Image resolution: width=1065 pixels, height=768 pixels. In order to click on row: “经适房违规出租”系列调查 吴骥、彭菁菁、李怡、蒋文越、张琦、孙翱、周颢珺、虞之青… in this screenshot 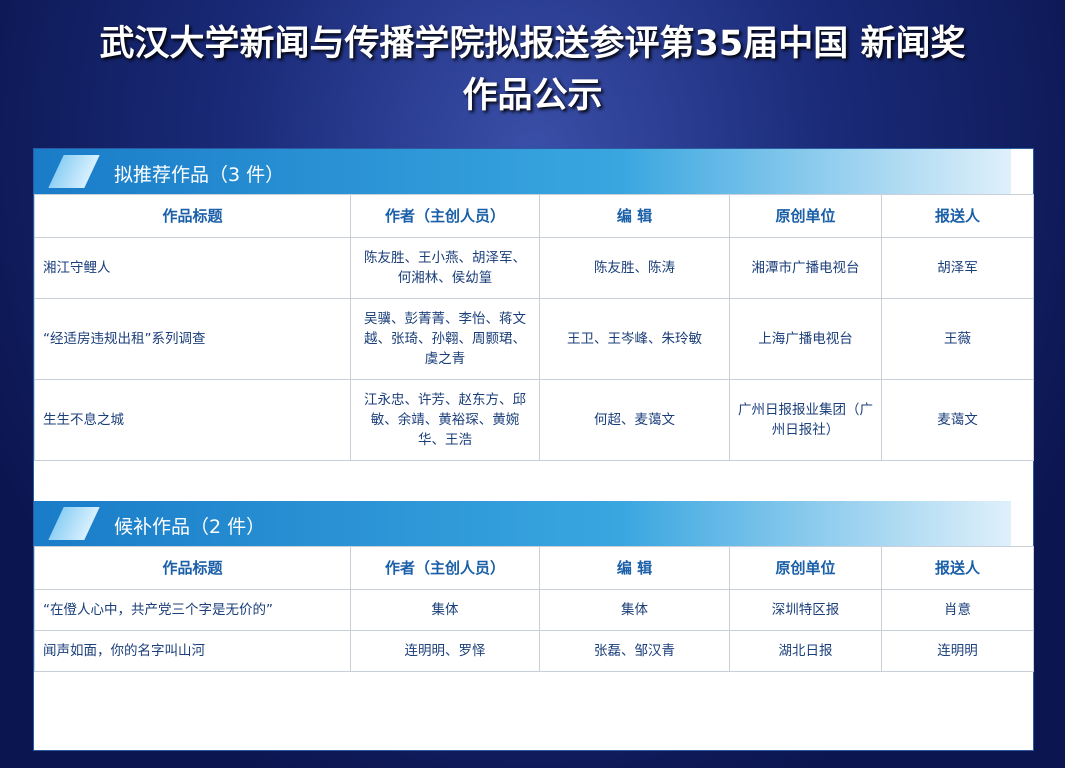, I will do `click(534, 339)`.